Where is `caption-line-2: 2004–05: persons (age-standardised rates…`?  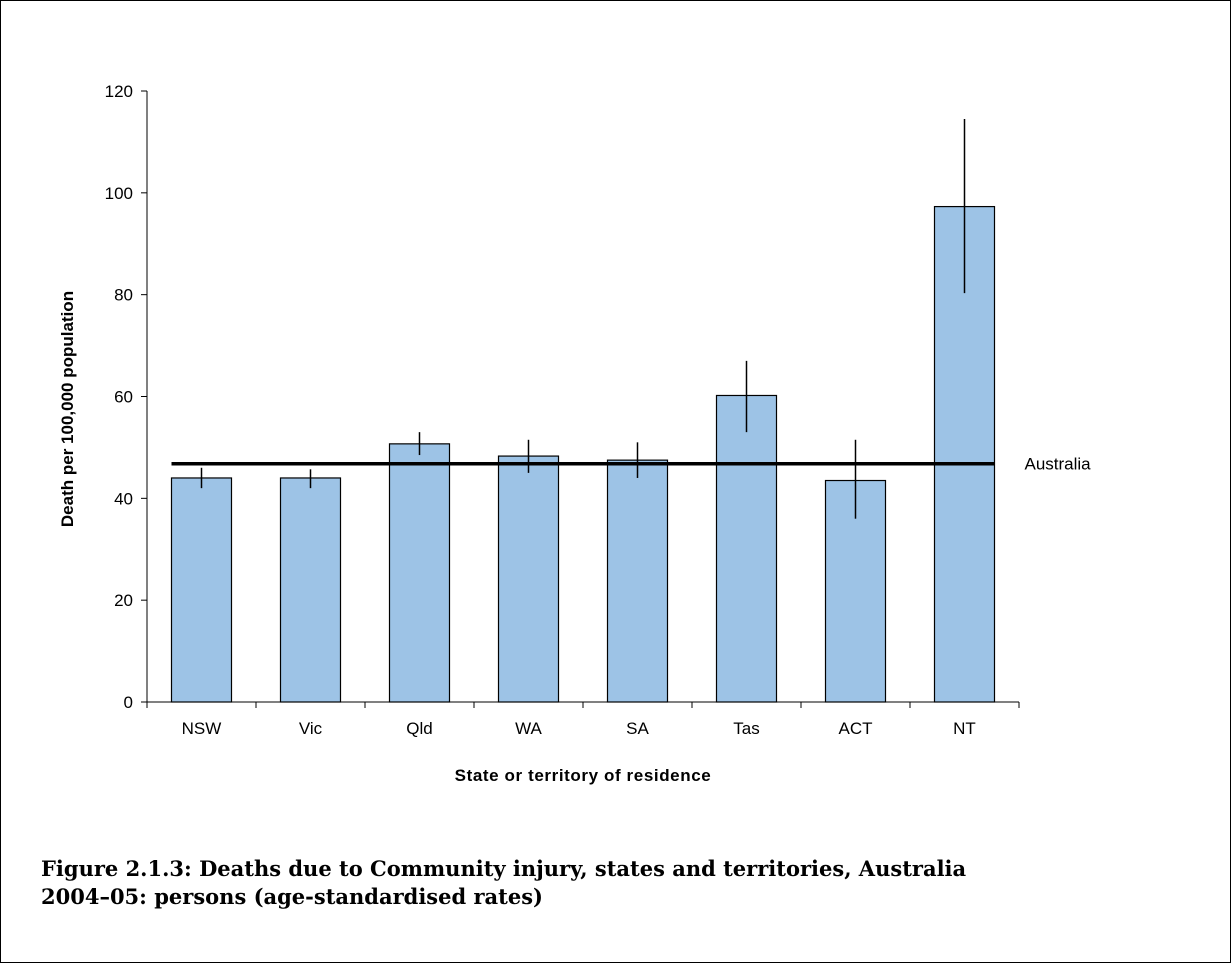 caption-line-2: 2004–05: persons (age-standardised rates… is located at coordinates (292, 896).